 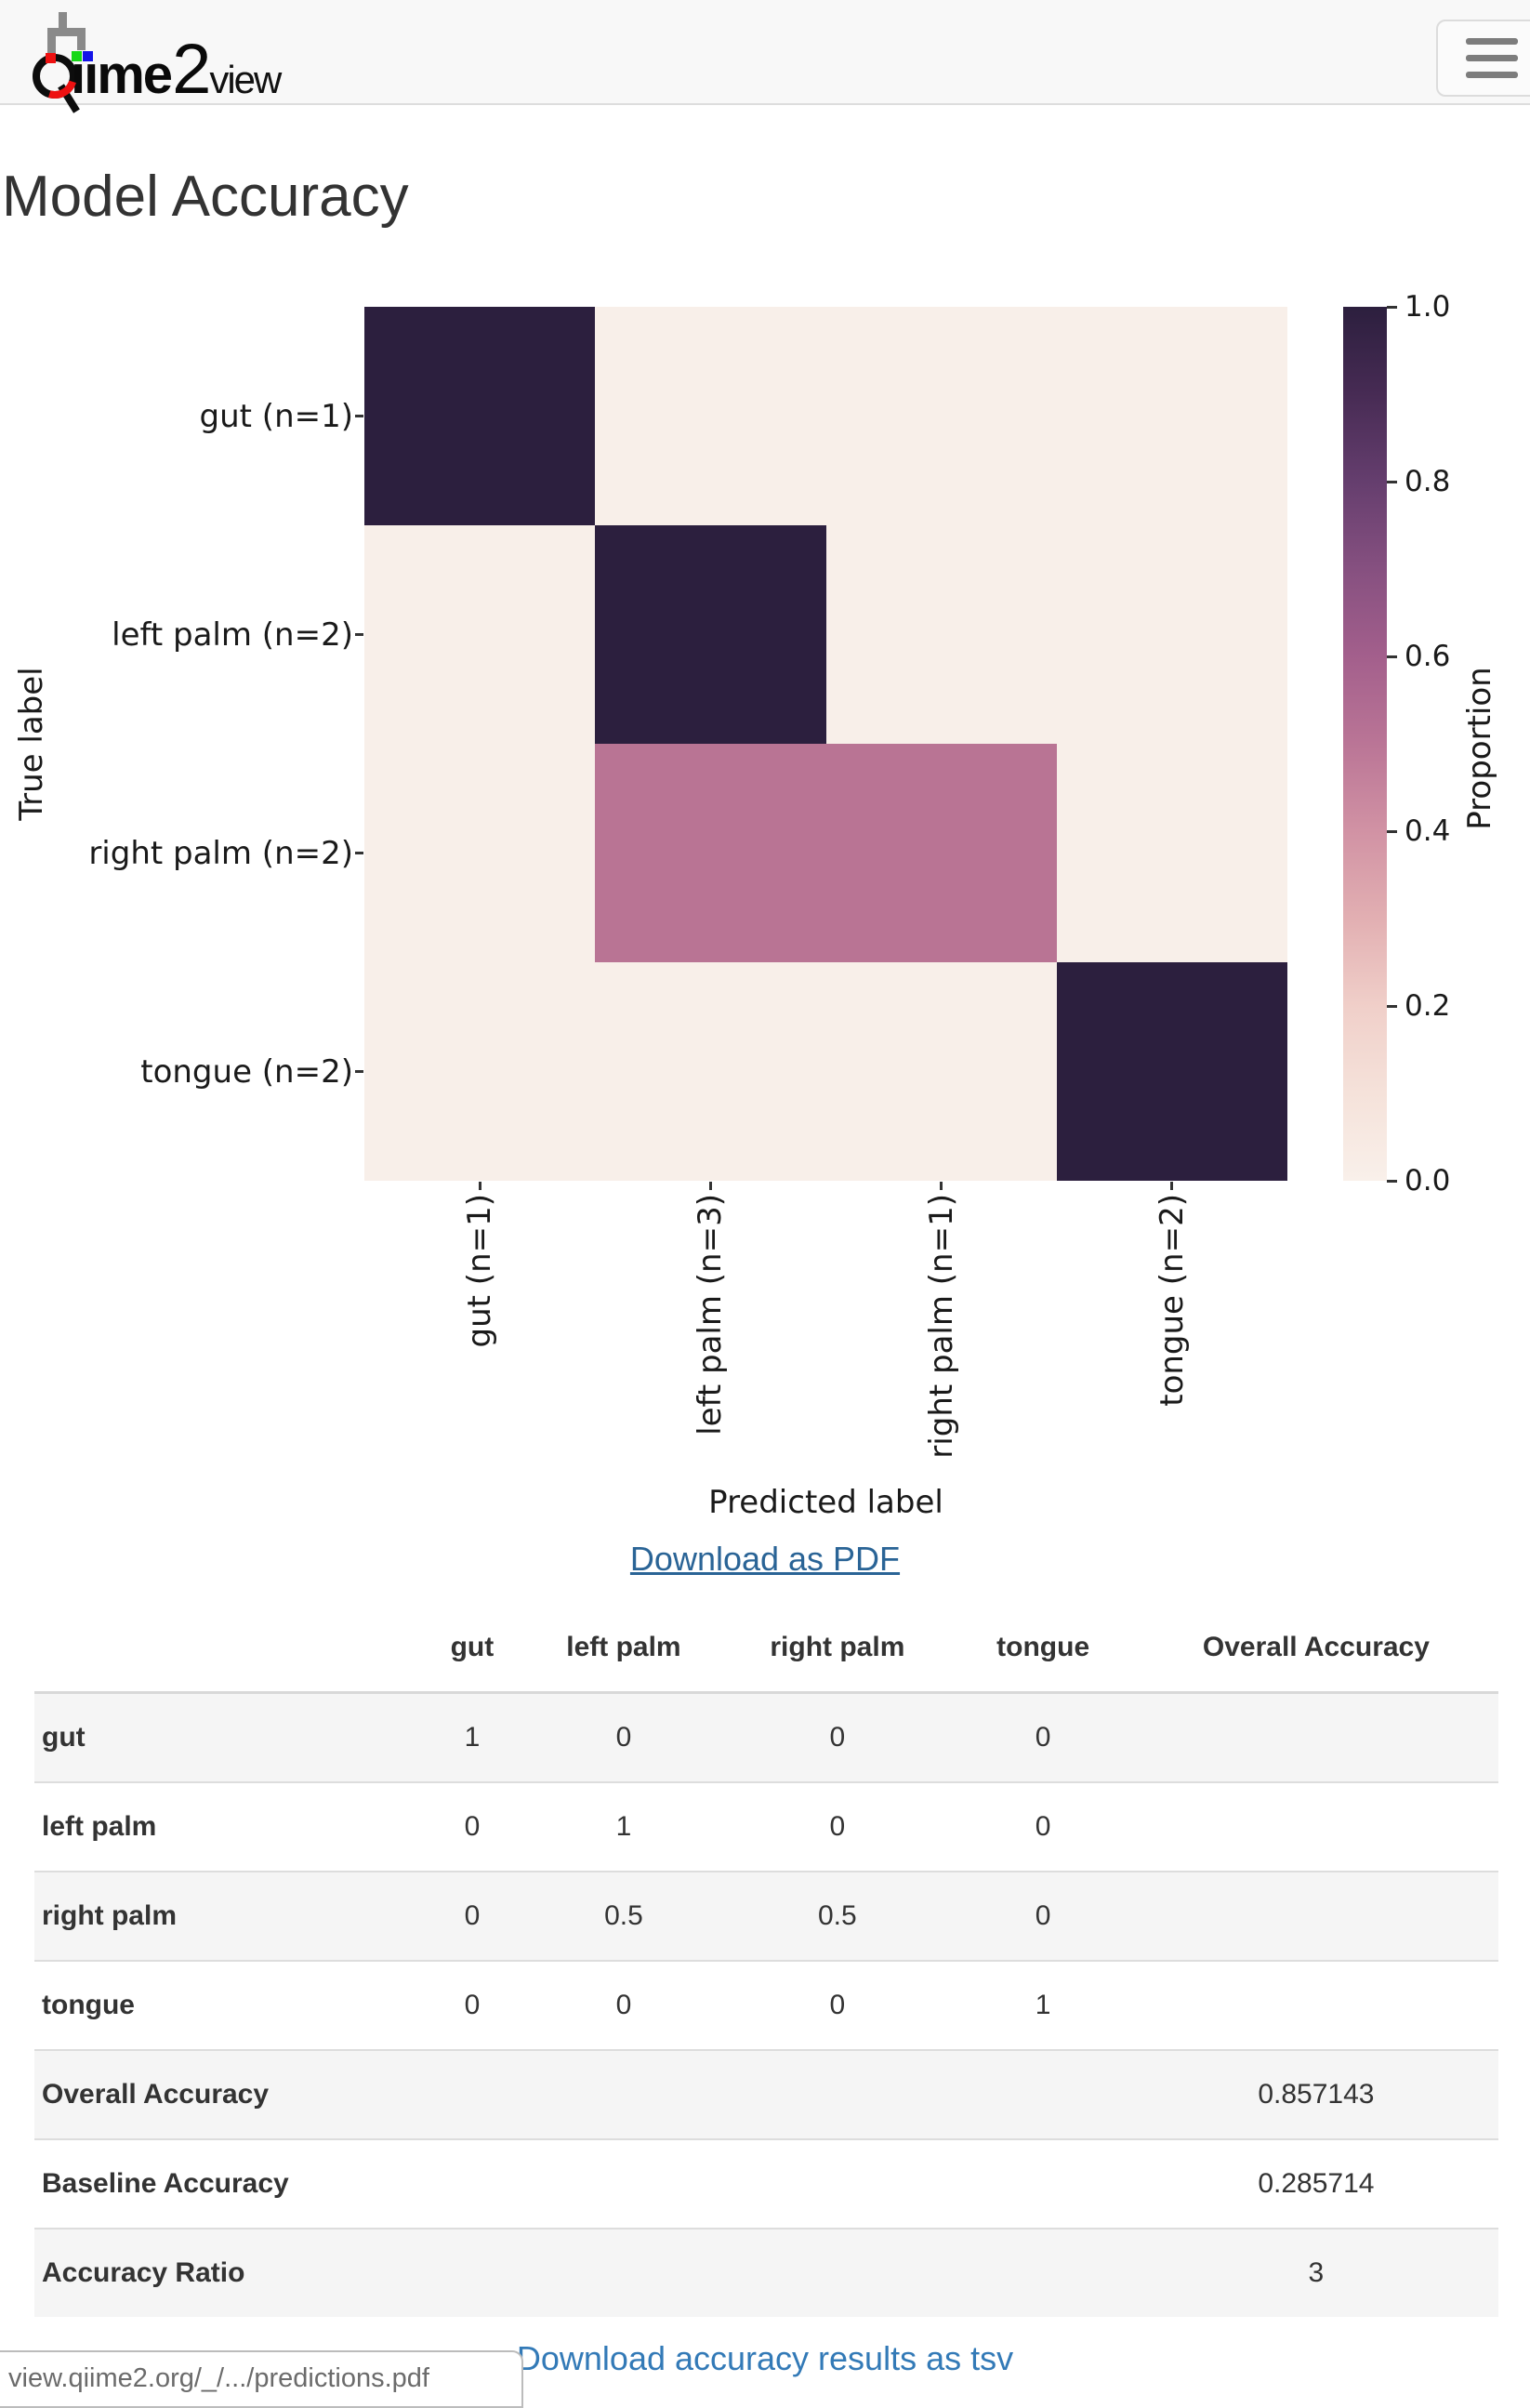 I want to click on menu-toggle-button, so click(x=1483, y=58).